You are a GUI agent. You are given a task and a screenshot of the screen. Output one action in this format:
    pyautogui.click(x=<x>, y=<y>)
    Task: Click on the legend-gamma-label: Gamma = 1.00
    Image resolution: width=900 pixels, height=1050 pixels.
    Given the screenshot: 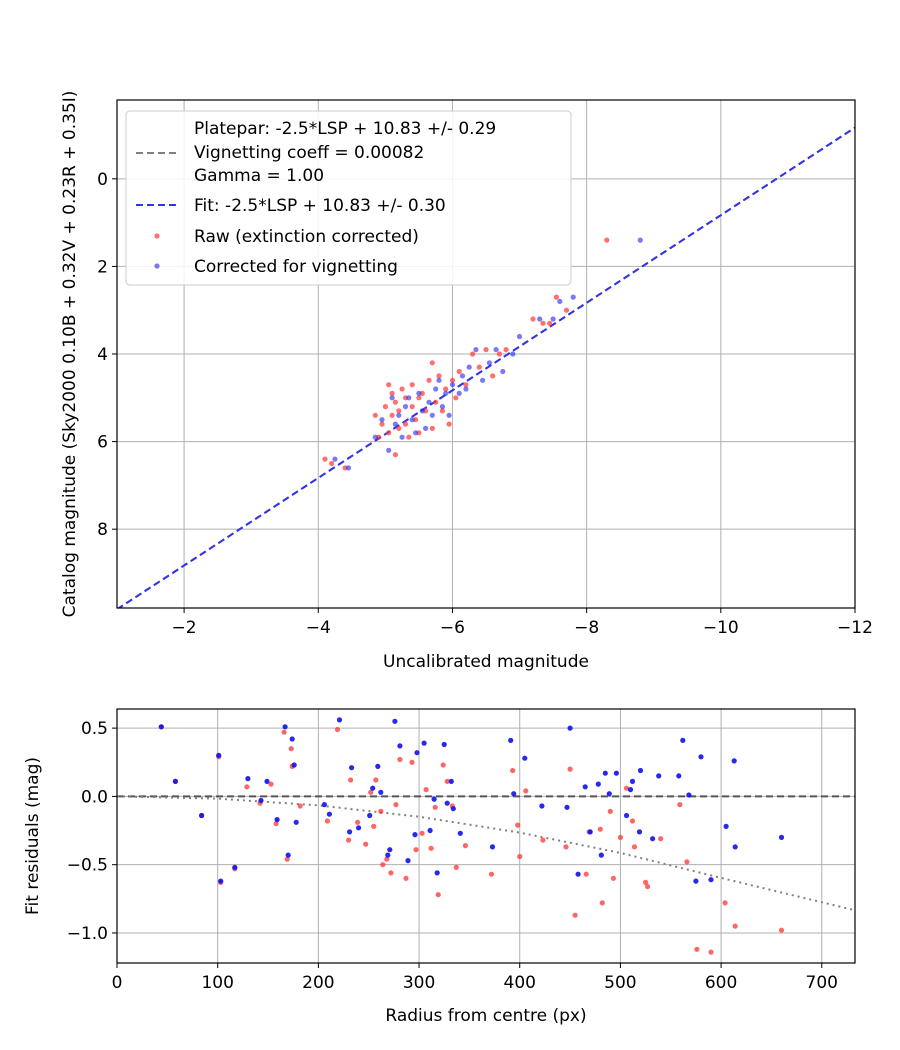 What is the action you would take?
    pyautogui.click(x=259, y=176)
    